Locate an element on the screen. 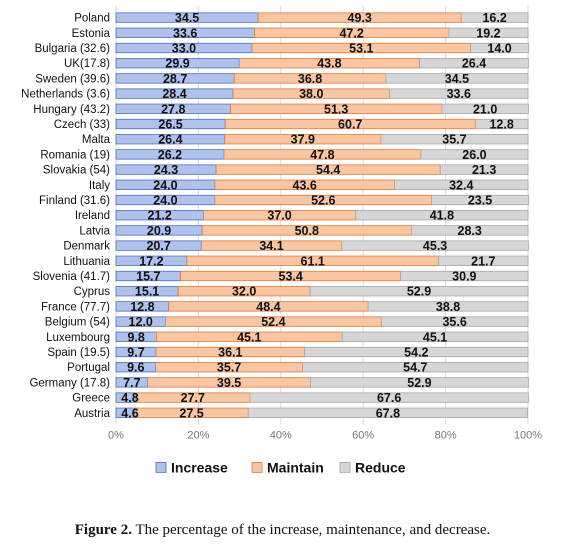 The height and width of the screenshot is (558, 565). data-label-maintain: 27.5 is located at coordinates (191, 413).